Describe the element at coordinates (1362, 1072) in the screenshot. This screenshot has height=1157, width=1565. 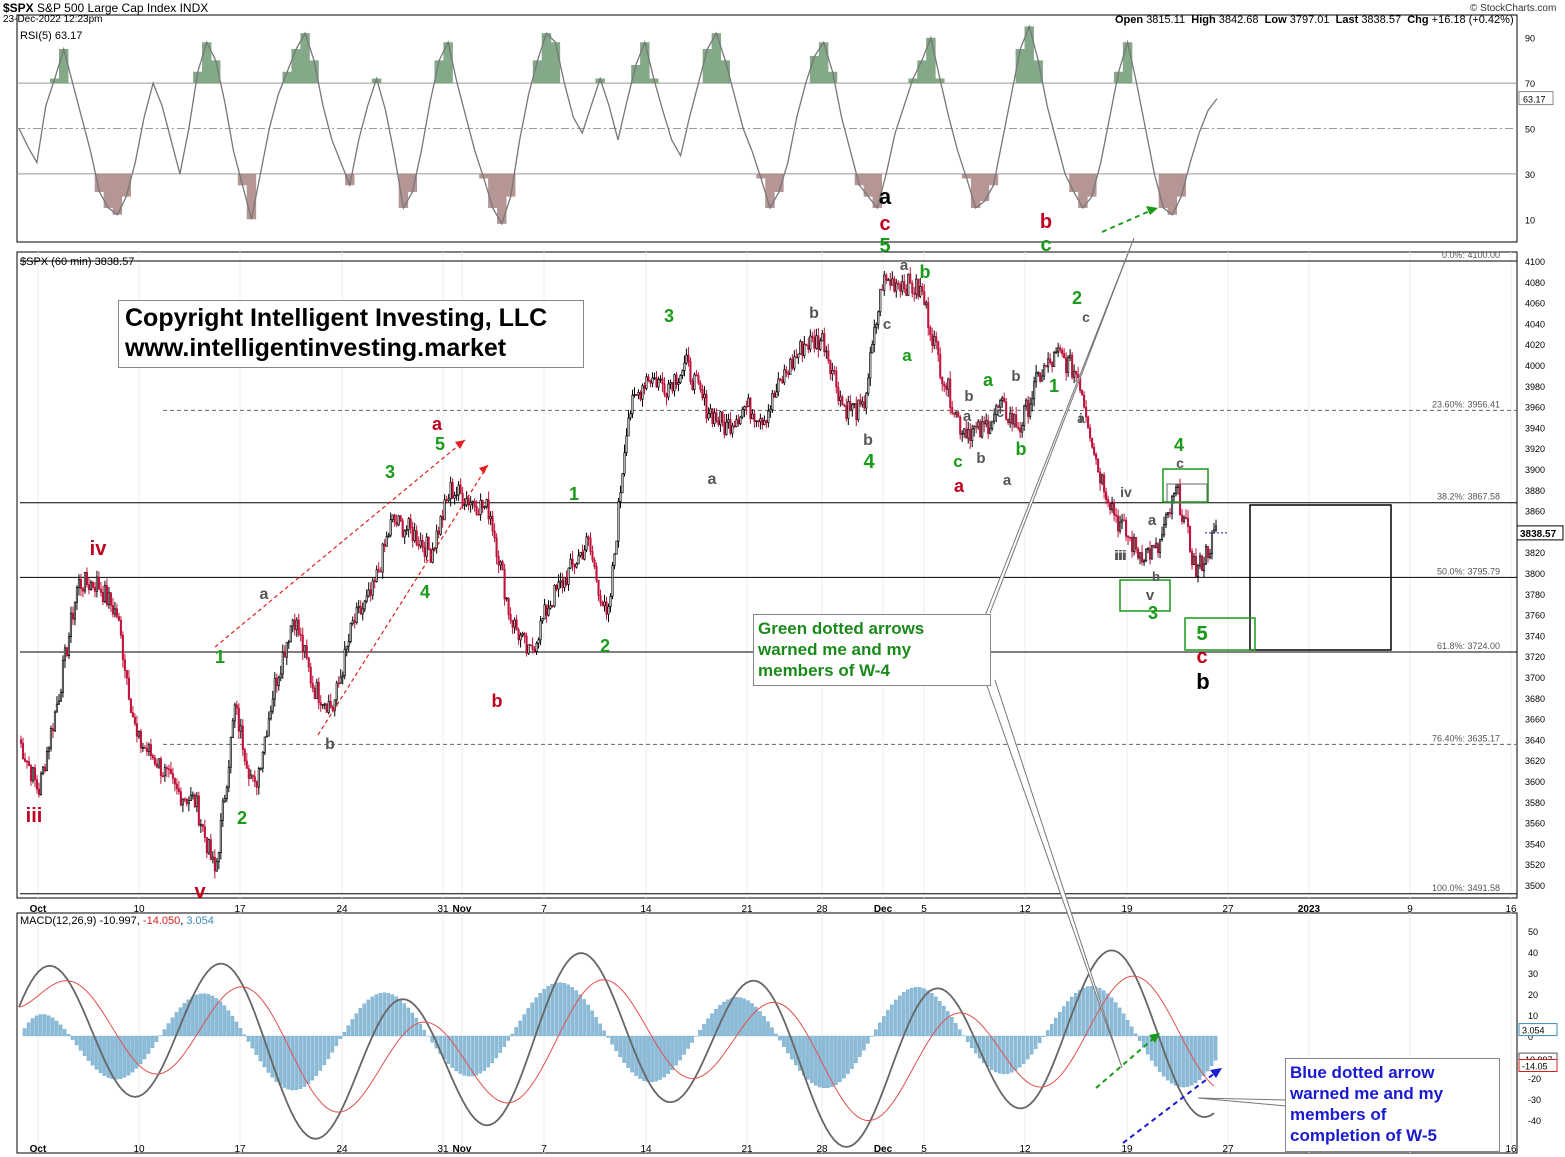
I see `blue-note-line-1: Blue dotted arrow` at that location.